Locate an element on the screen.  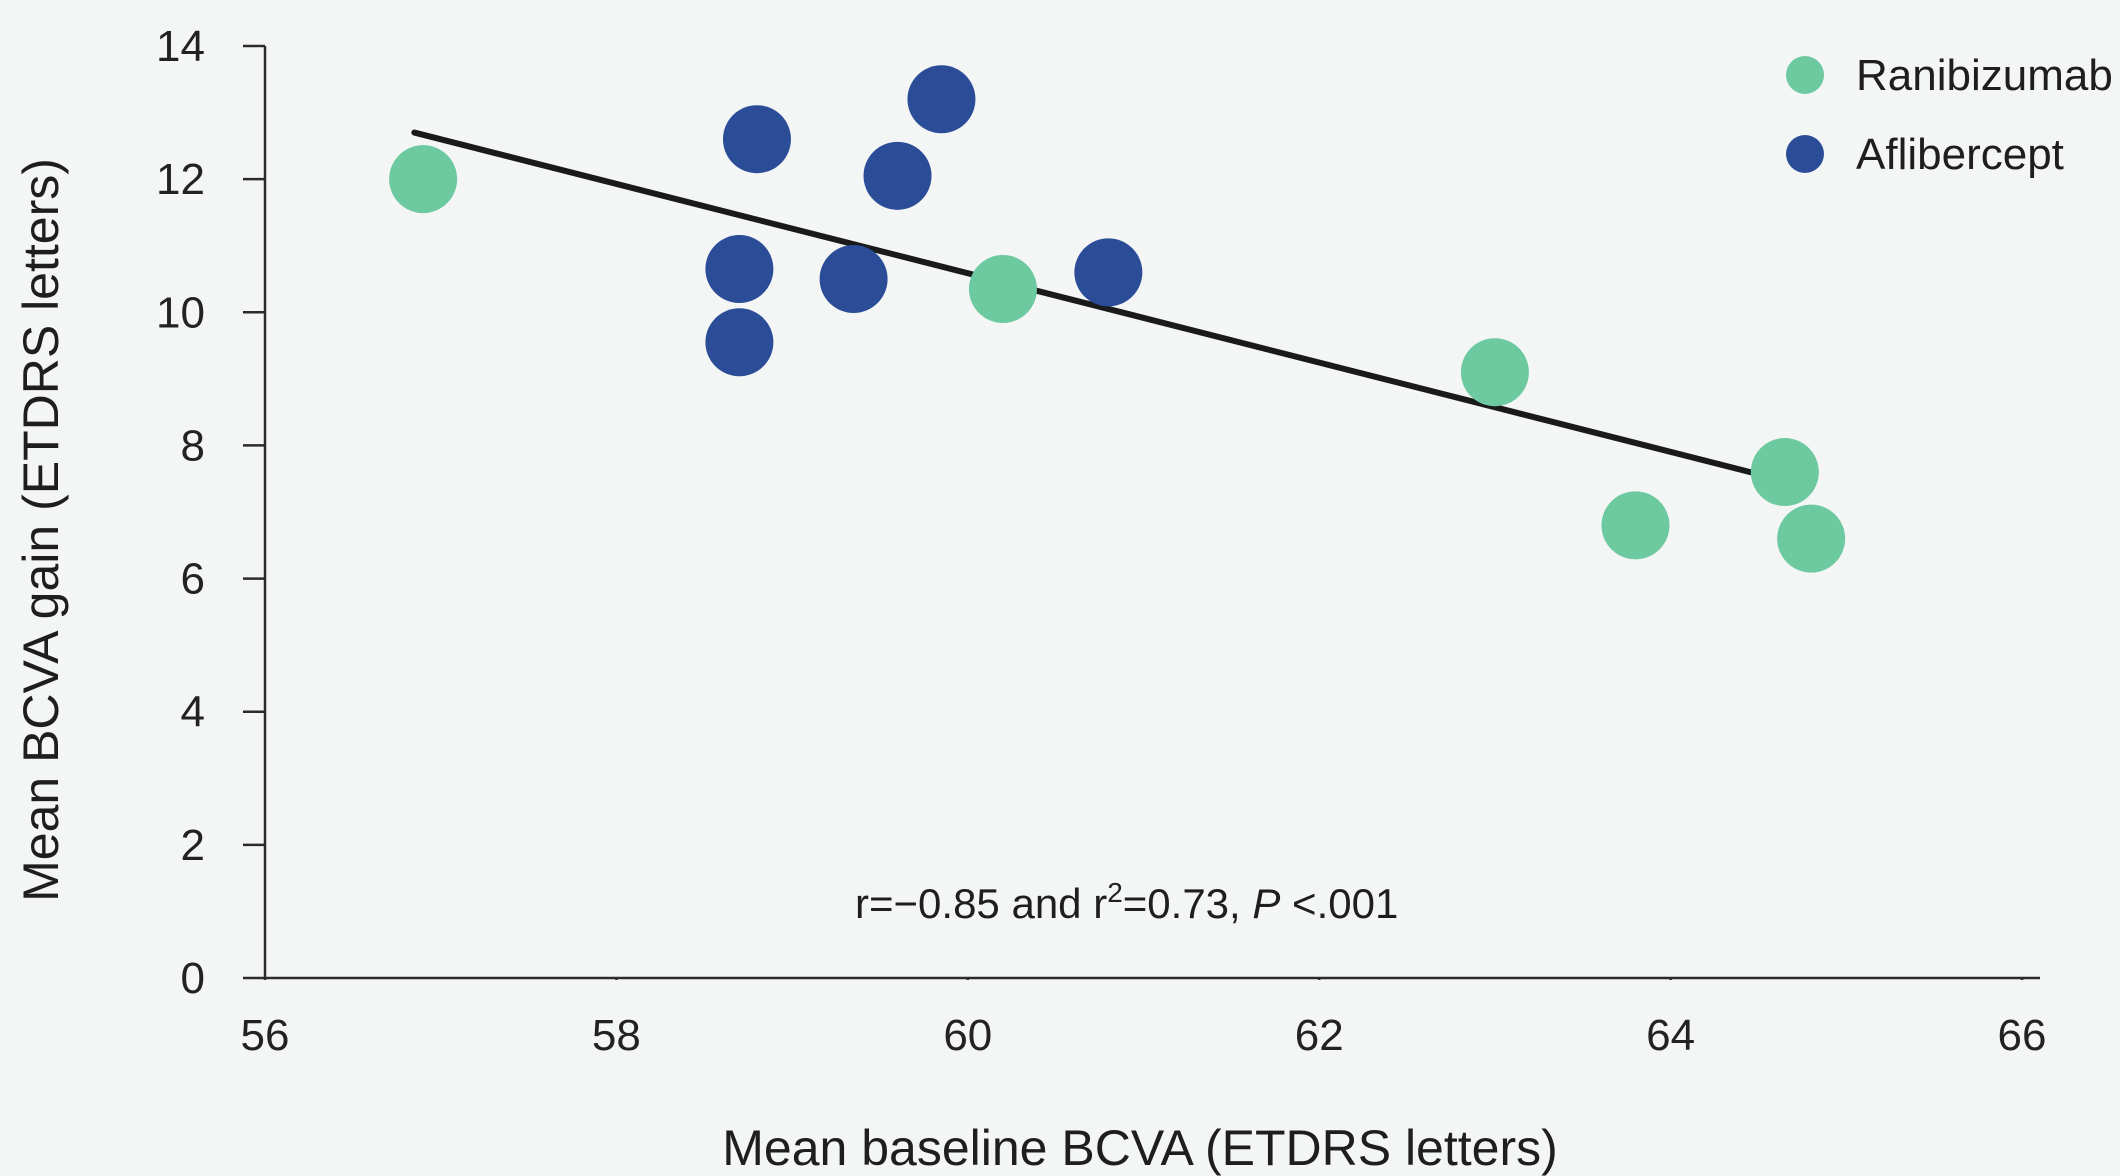
correlation-annotation: r=−0.85 and r2=0.73, P <.001 is located at coordinates (1126, 902).